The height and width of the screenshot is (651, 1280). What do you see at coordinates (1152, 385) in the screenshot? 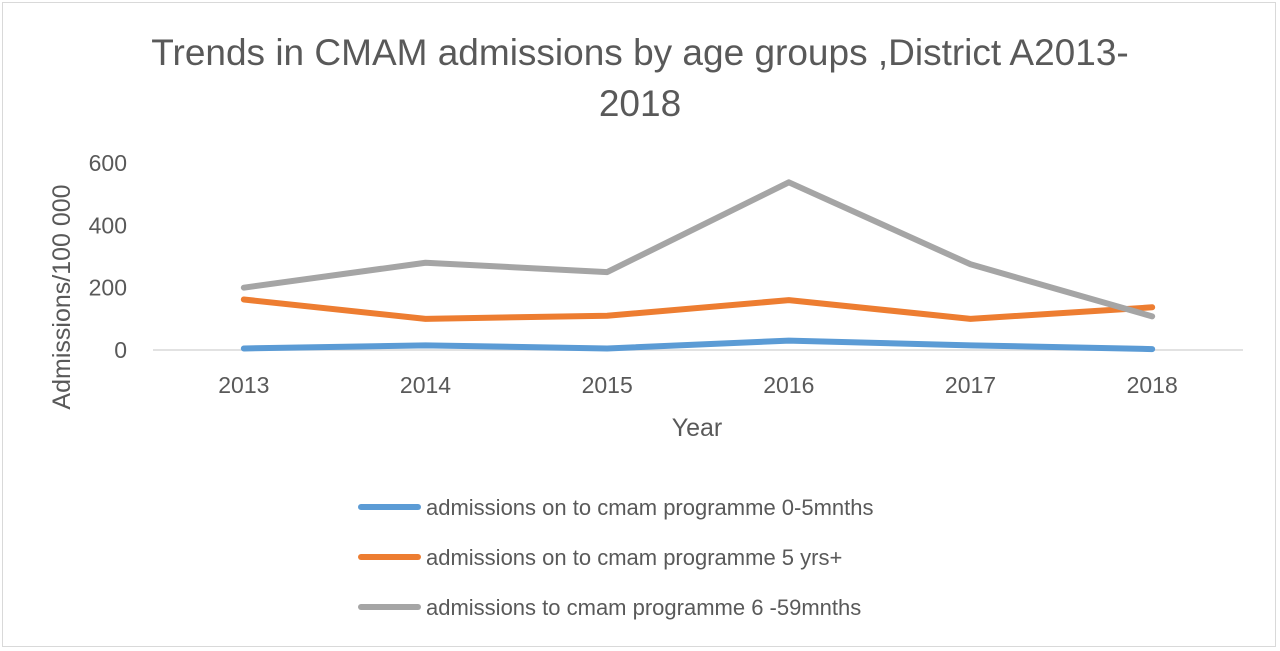
I see `x-tick-label: 2018` at bounding box center [1152, 385].